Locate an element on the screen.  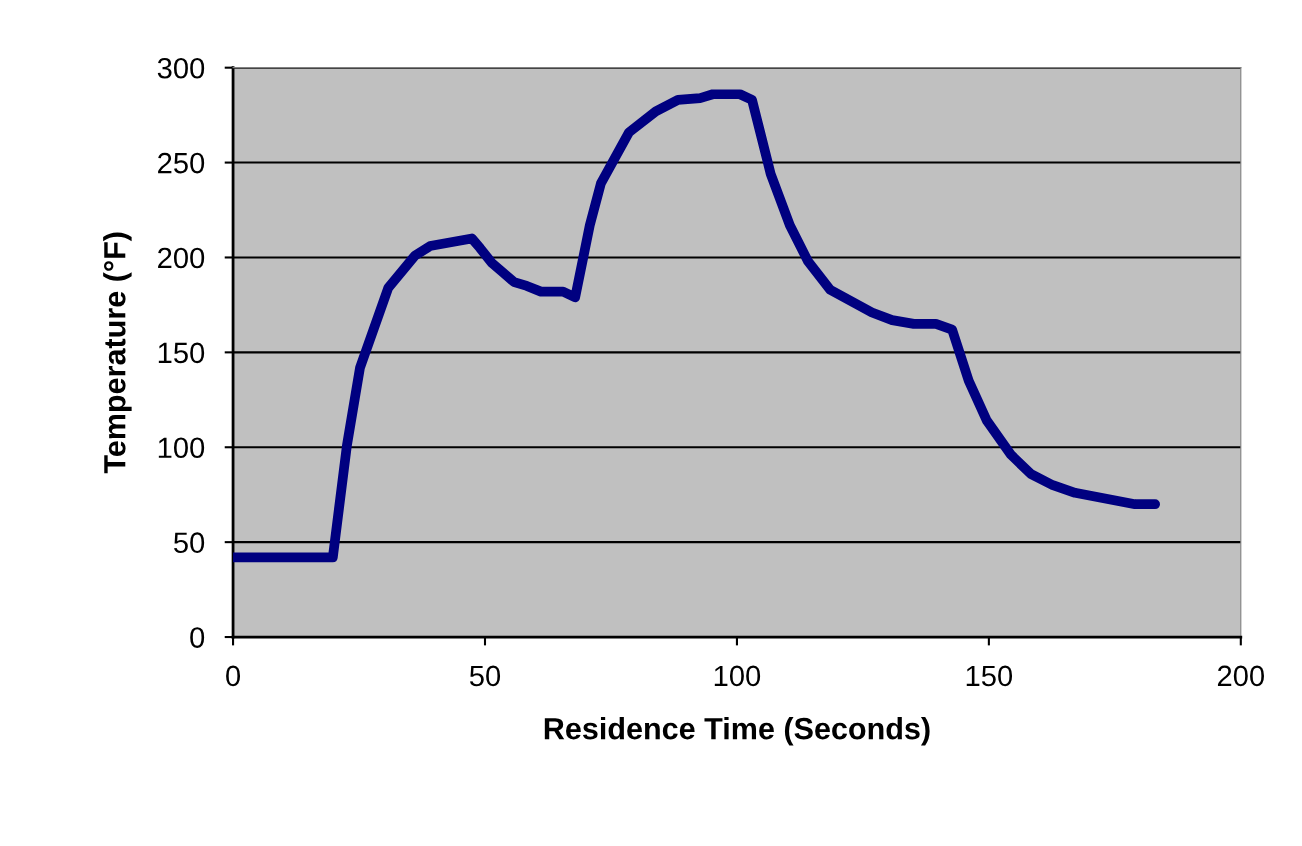
y-axis-title: Temperature (°F) is located at coordinates (117, 353).